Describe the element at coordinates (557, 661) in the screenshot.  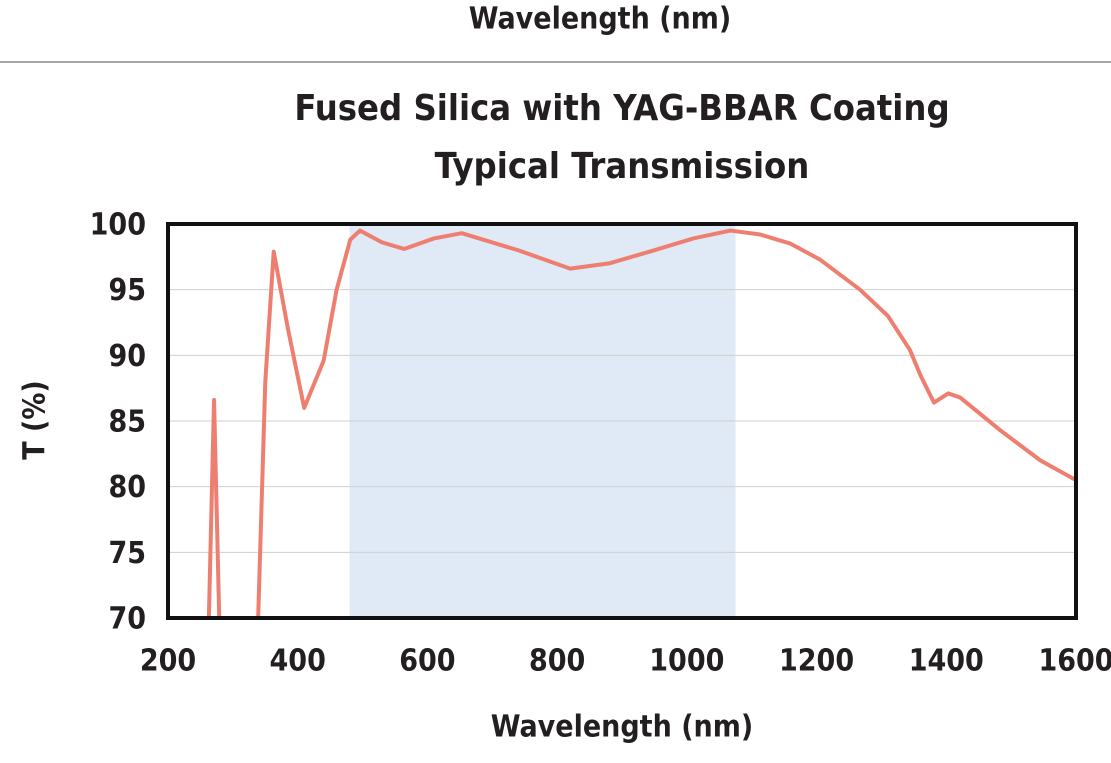
I see `x-tick-label: 800` at that location.